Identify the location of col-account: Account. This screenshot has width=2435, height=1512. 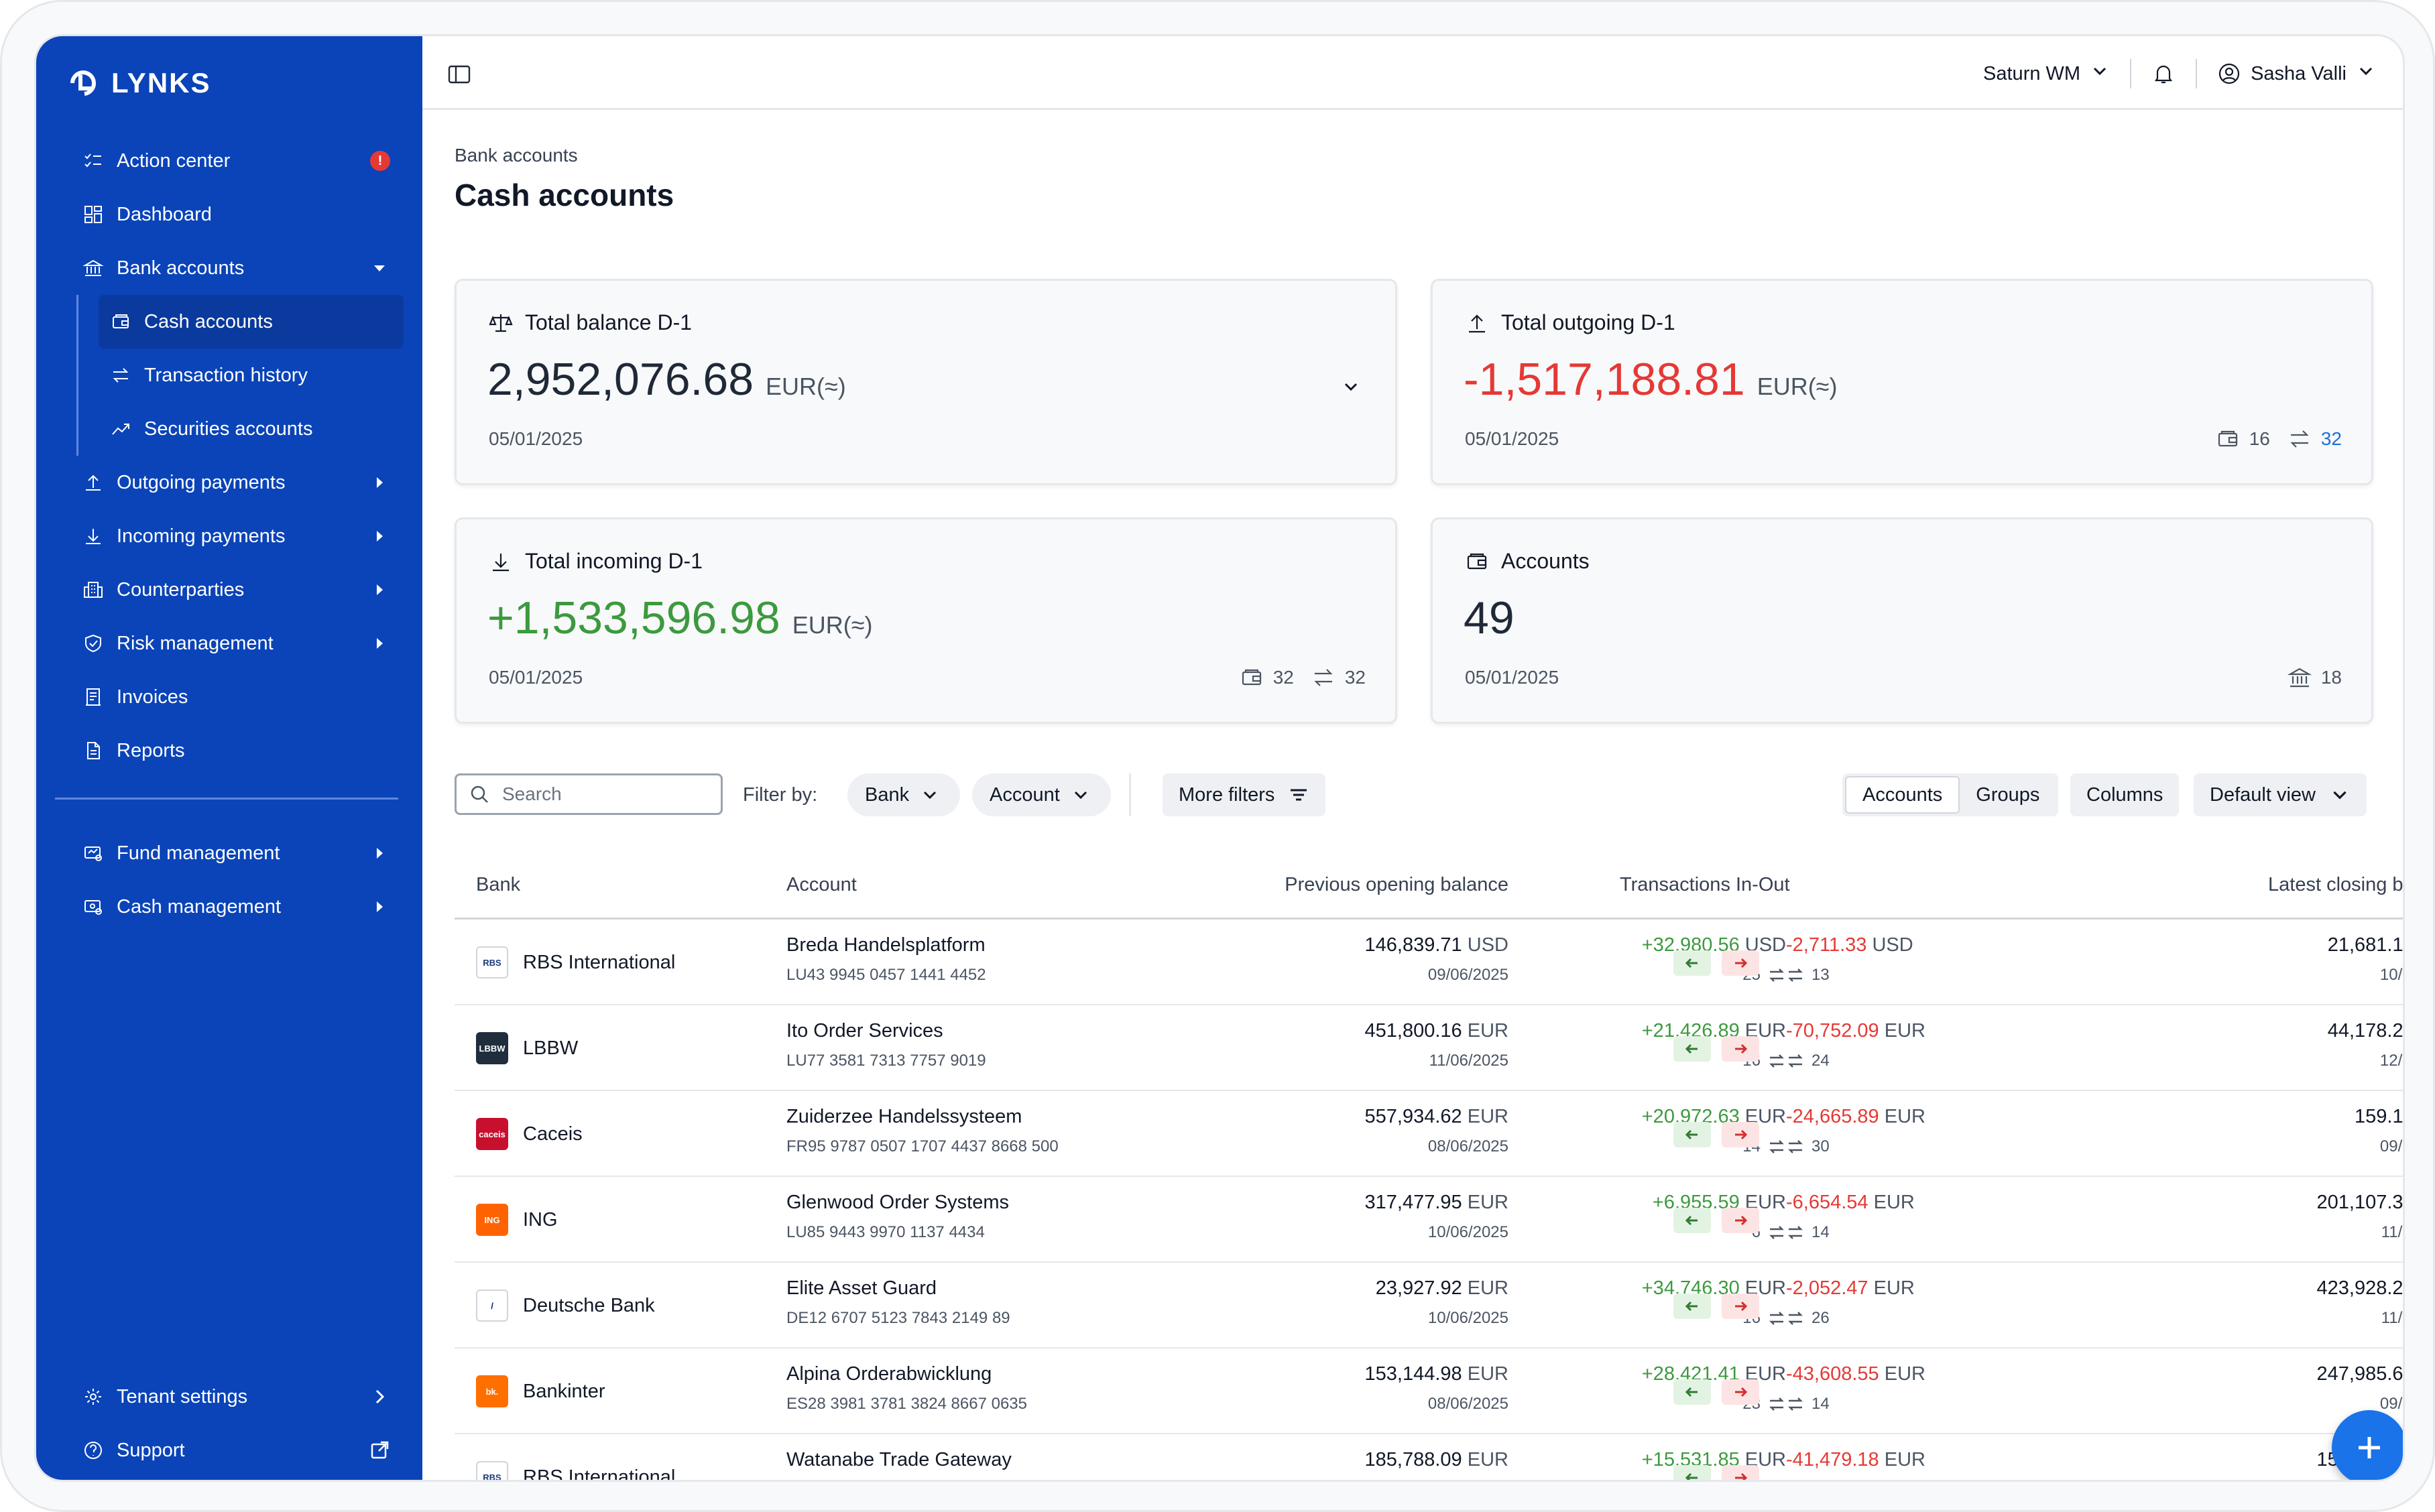
(821, 885).